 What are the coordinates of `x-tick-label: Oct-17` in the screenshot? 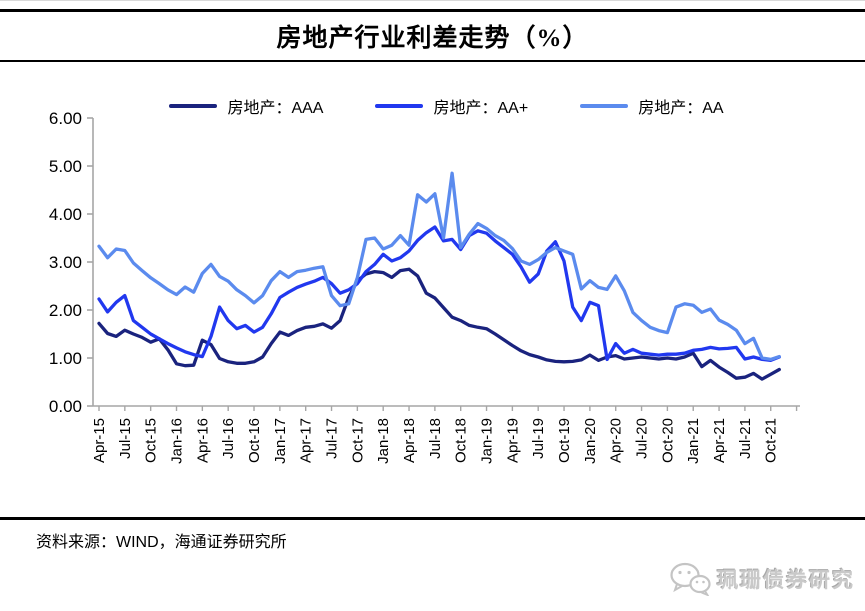 It's located at (357, 440).